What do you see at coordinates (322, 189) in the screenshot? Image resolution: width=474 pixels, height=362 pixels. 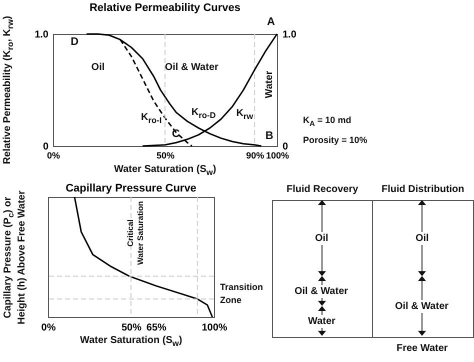 I see `text: Fluid Recovery` at bounding box center [322, 189].